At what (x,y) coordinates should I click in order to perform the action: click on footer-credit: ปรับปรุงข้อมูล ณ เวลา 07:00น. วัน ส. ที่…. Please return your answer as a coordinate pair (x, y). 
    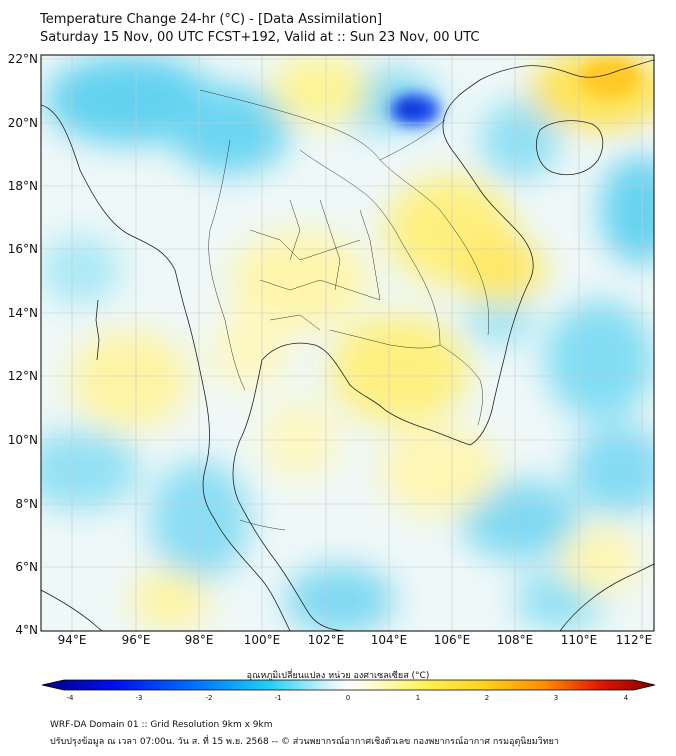
    Looking at the image, I should click on (304, 742).